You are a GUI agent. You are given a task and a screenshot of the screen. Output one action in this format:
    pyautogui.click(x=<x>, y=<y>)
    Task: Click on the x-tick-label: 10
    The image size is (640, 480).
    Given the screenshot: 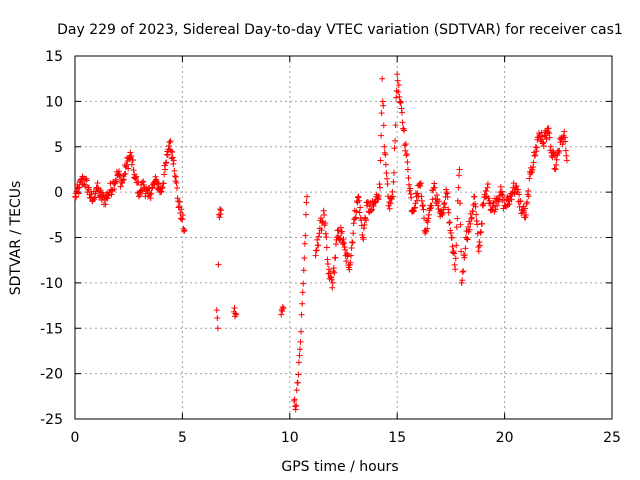 What is the action you would take?
    pyautogui.click(x=290, y=438)
    